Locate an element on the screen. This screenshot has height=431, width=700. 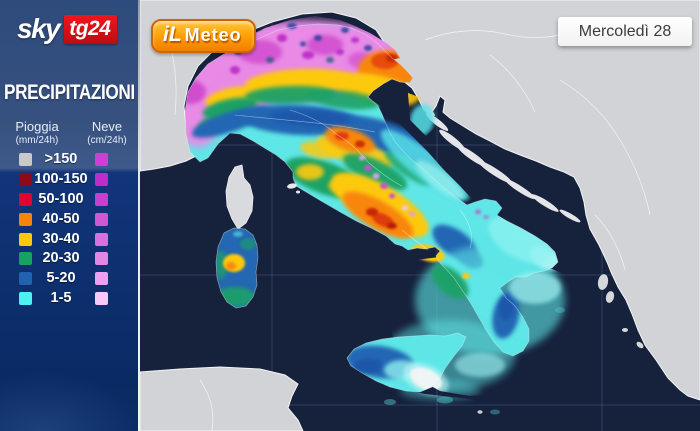
north-africa is located at coordinates (222, 398).